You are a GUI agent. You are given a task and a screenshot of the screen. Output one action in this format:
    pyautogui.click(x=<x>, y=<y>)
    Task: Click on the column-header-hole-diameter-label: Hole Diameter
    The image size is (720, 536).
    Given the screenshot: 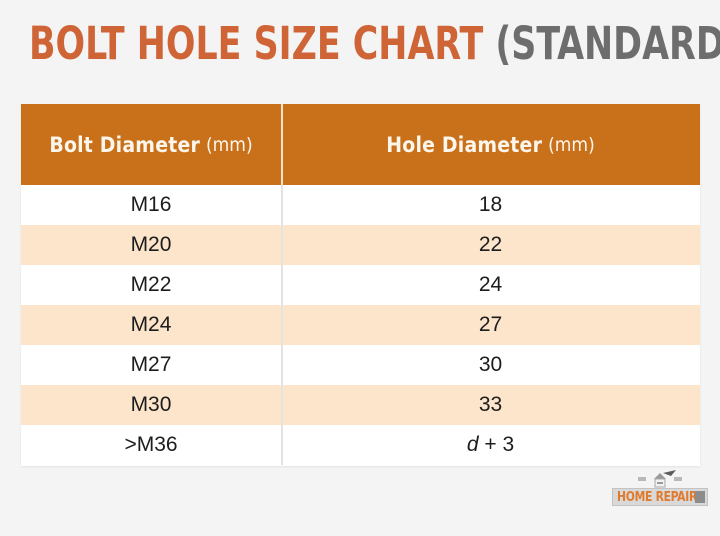 What is the action you would take?
    pyautogui.click(x=464, y=144)
    